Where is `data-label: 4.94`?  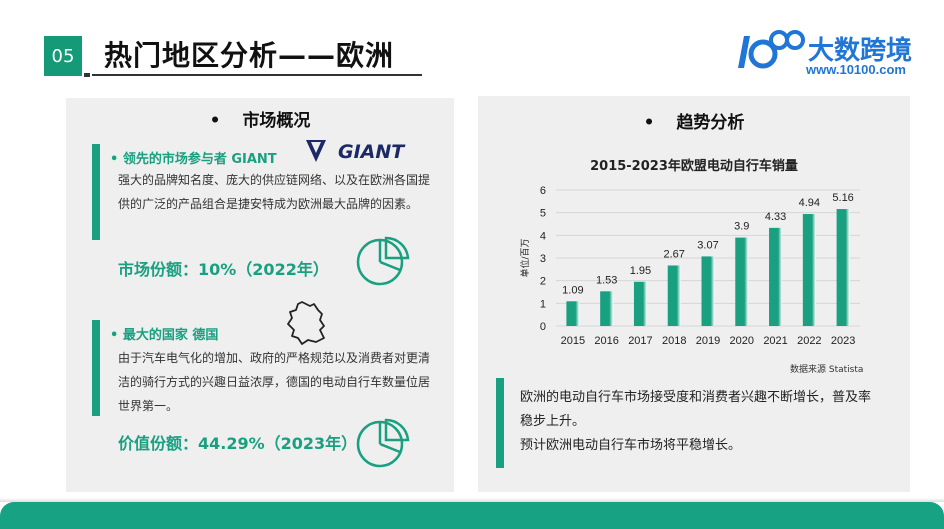 data-label: 4.94 is located at coordinates (809, 203).